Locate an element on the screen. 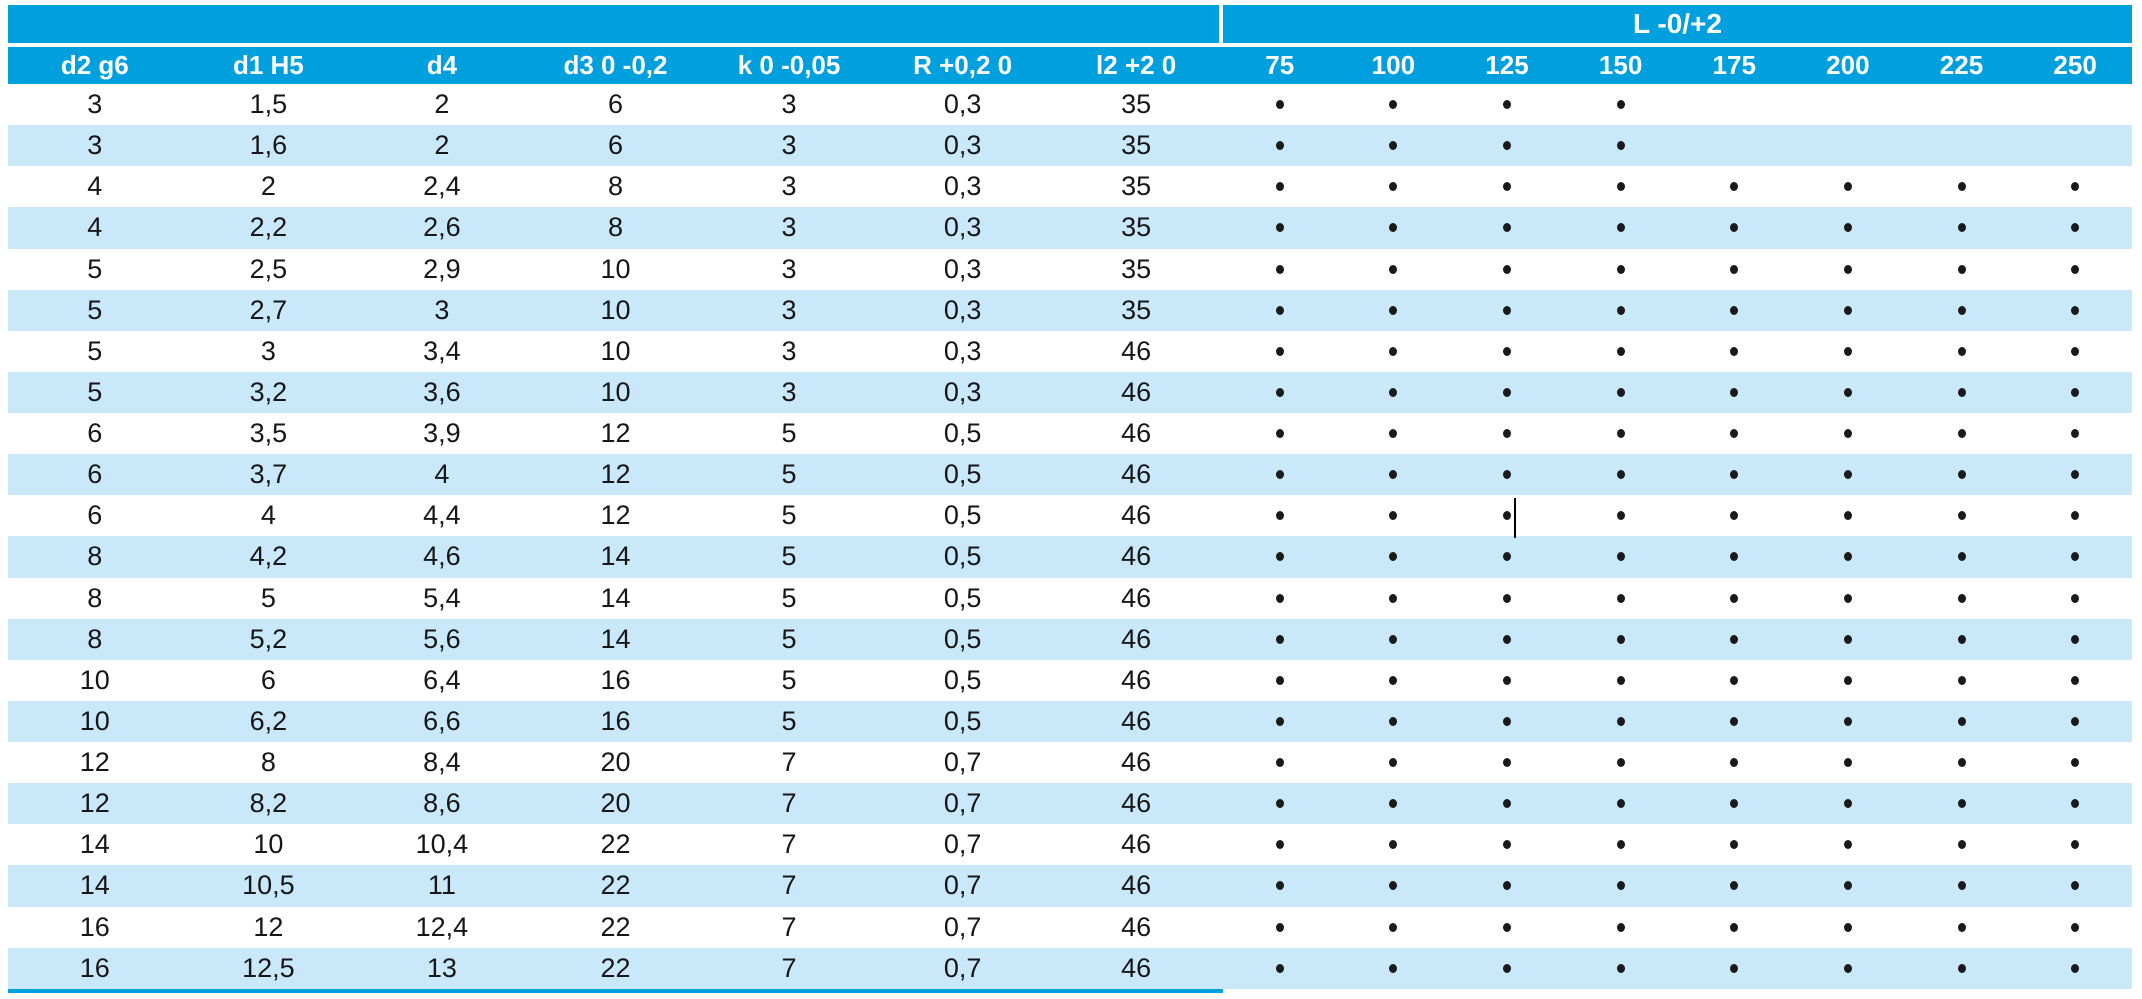 The width and height of the screenshot is (2142, 999). cell-d4: 4 is located at coordinates (442, 474).